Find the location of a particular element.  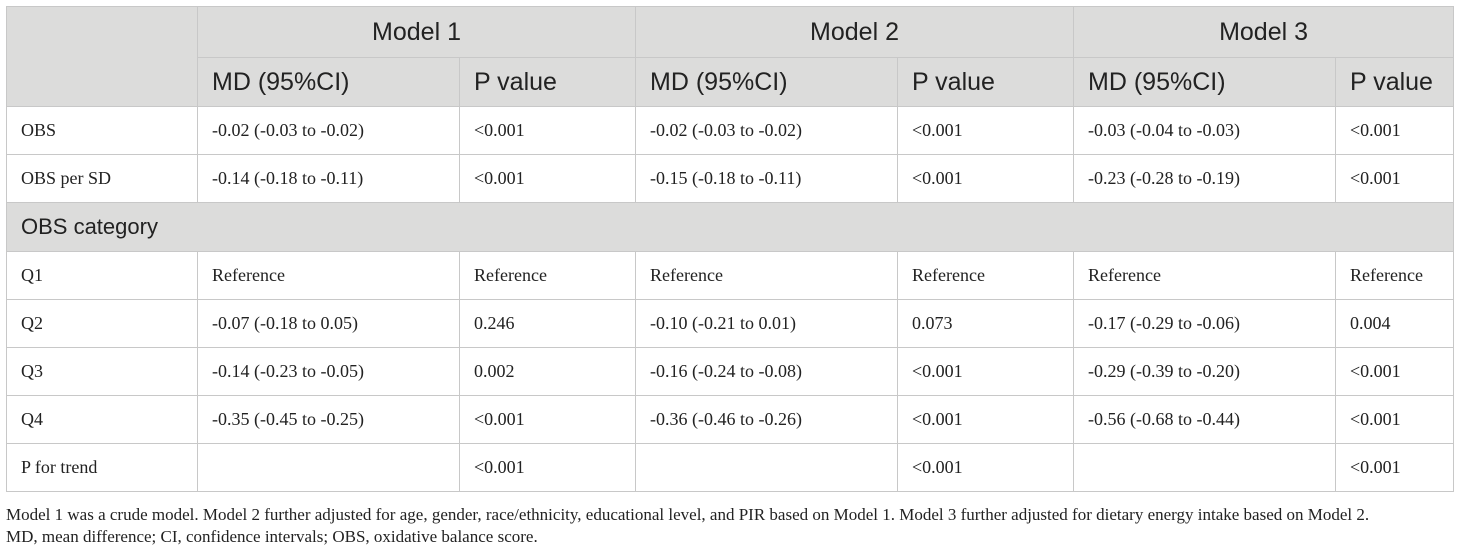

section-row: OBS category is located at coordinates (730, 227).